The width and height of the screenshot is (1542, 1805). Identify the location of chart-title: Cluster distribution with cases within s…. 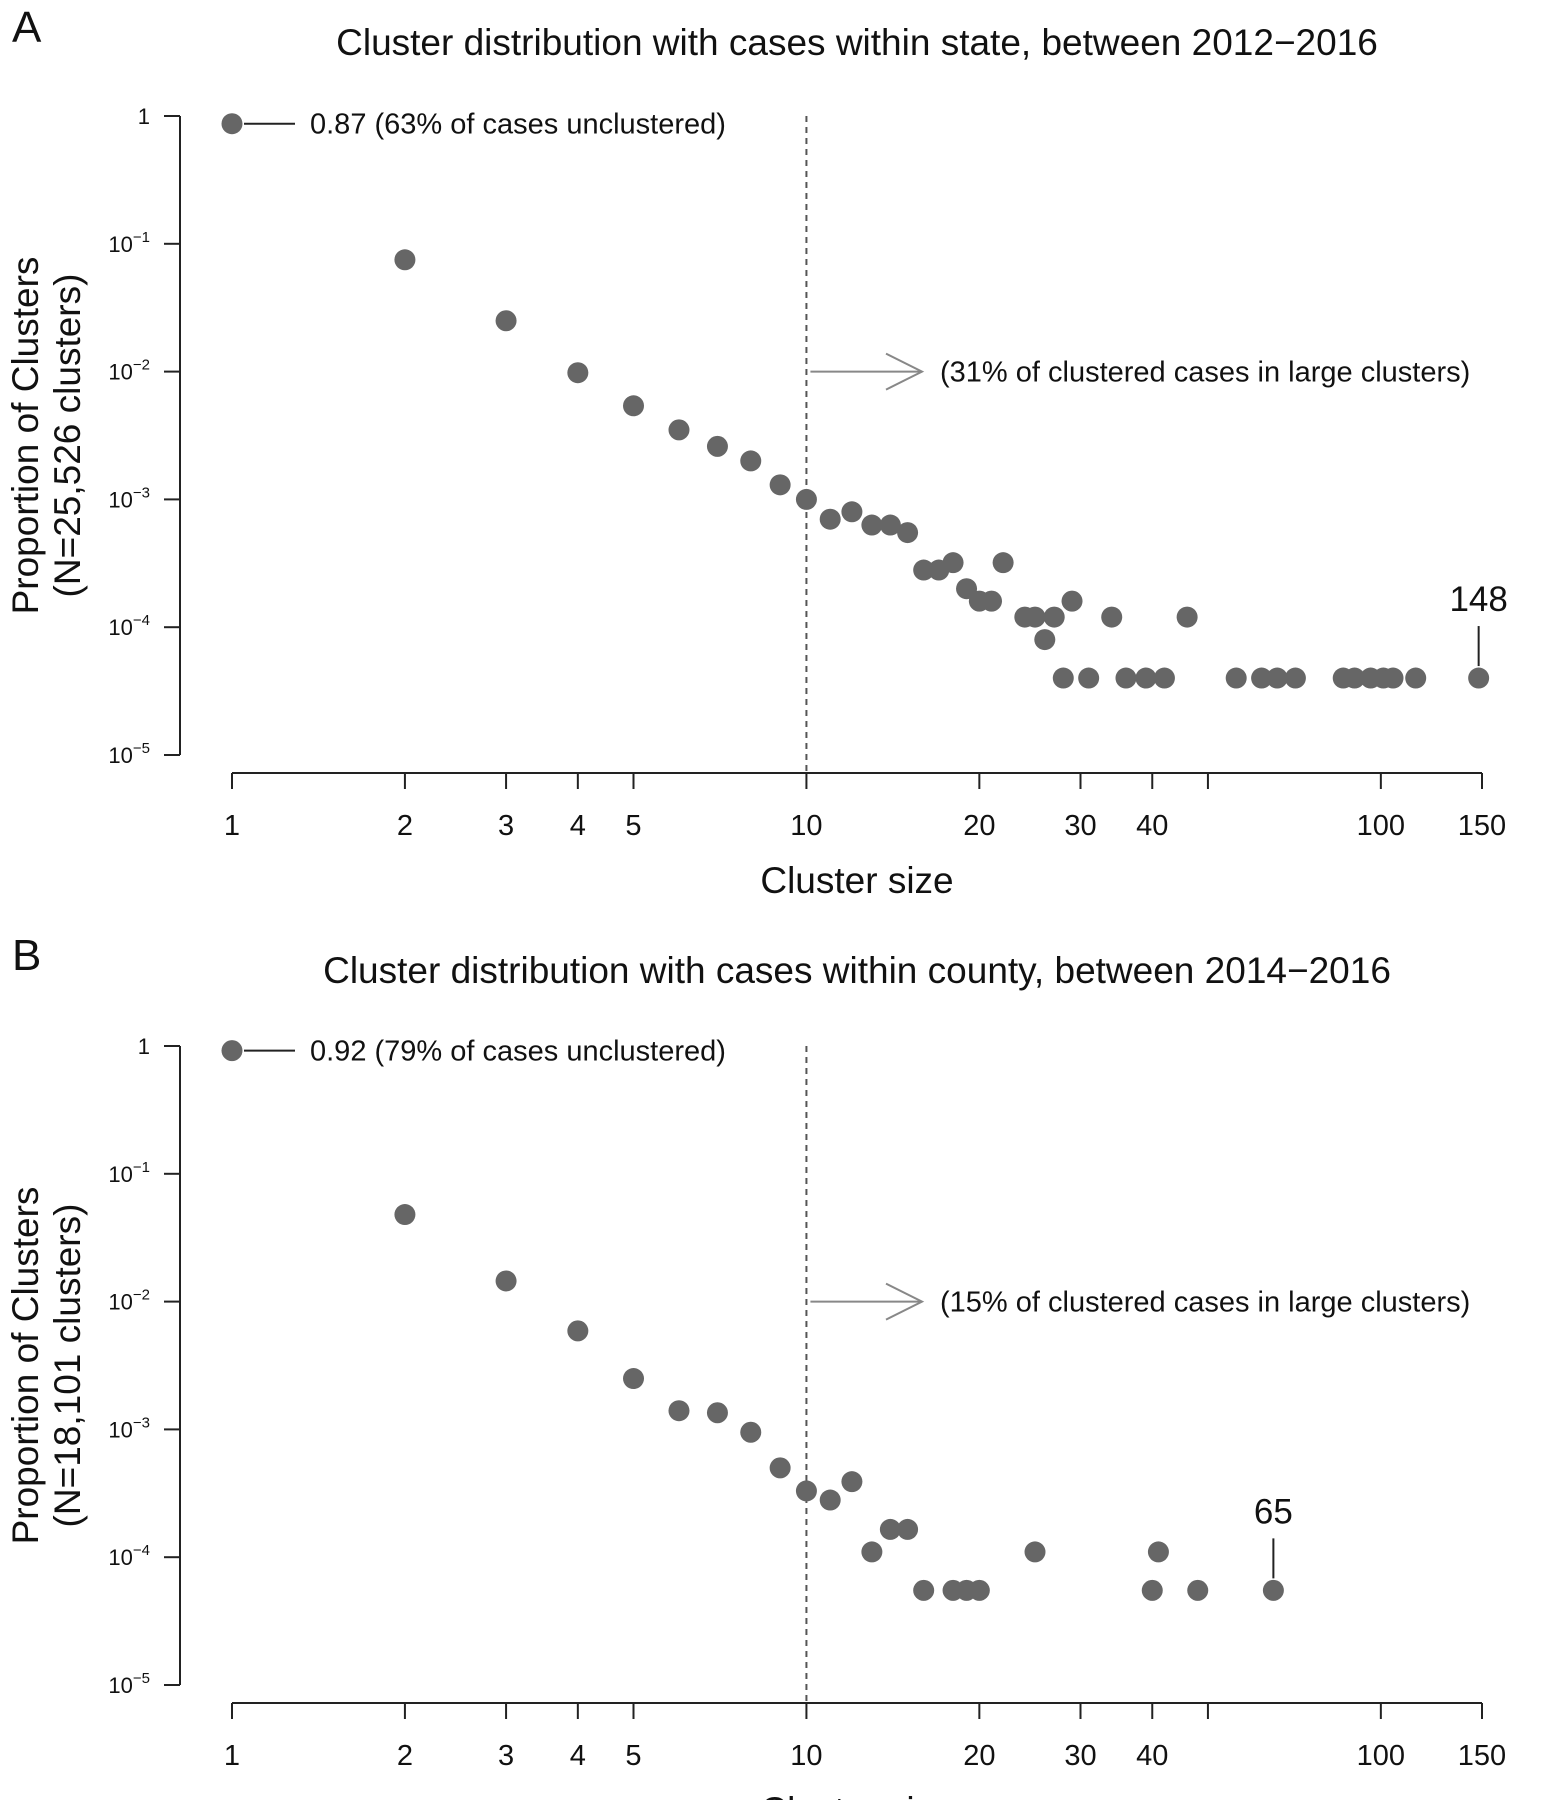
(857, 42).